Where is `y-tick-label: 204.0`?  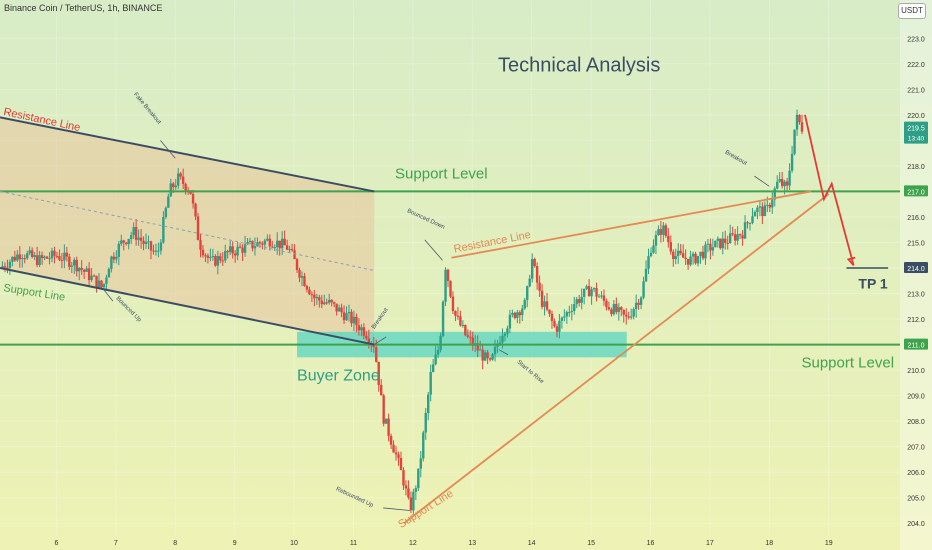
y-tick-label: 204.0 is located at coordinates (916, 524).